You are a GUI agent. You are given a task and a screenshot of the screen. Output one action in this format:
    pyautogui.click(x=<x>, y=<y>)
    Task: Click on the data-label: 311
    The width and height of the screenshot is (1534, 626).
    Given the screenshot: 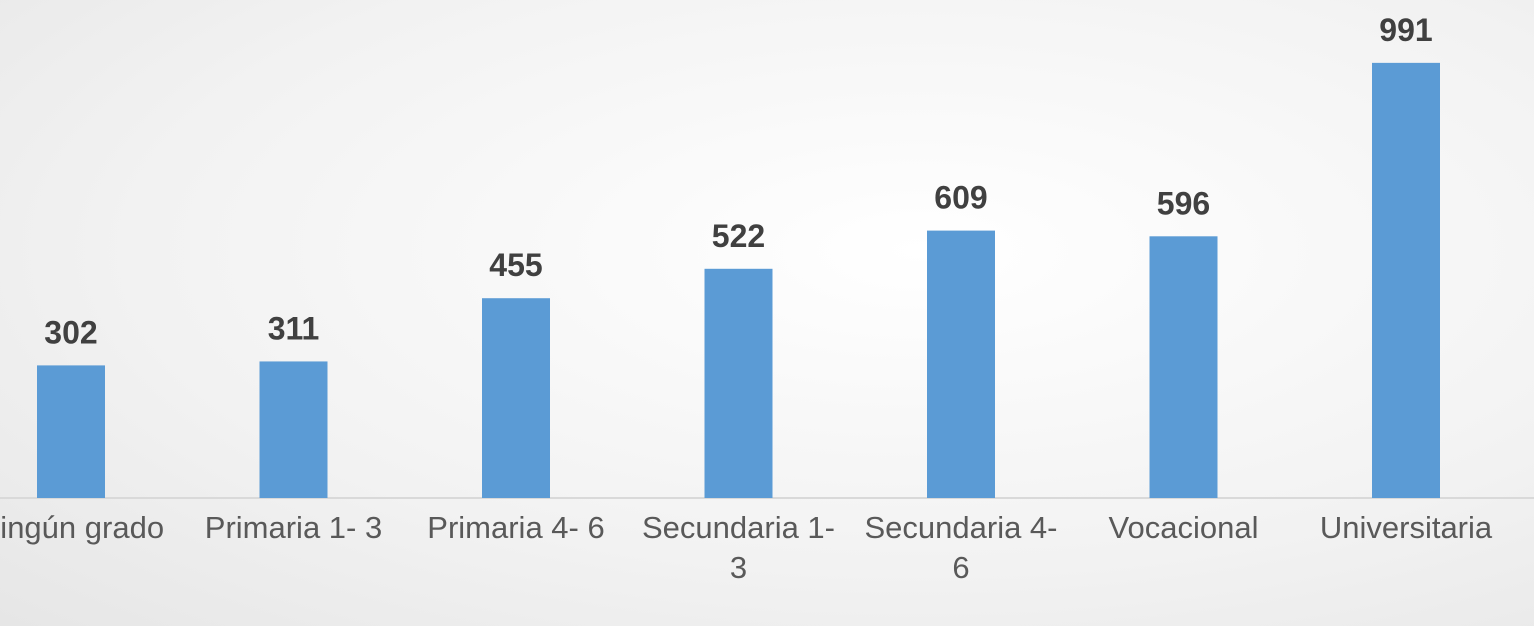 What is the action you would take?
    pyautogui.click(x=294, y=328)
    